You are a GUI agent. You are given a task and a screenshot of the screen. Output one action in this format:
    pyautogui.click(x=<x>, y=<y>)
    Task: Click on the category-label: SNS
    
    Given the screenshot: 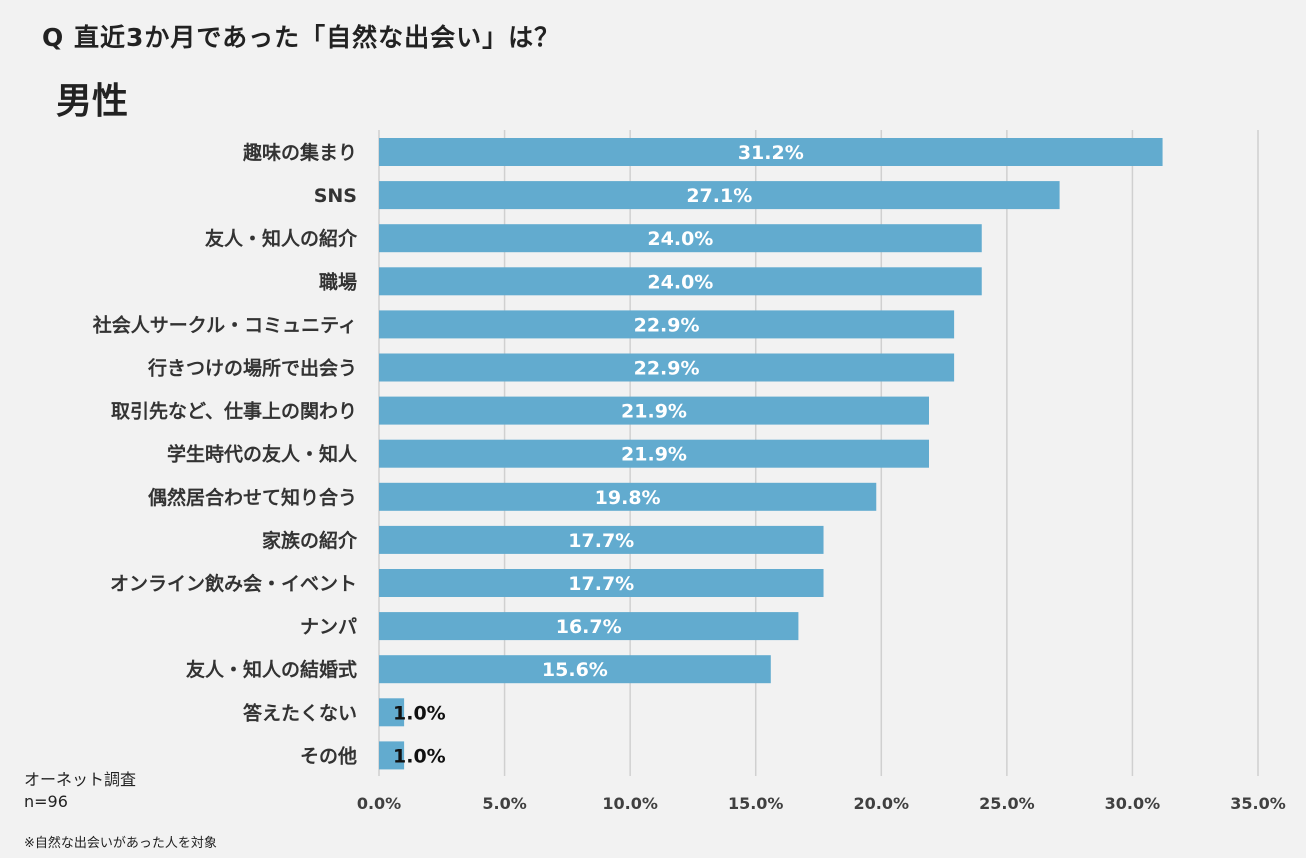 What is the action you would take?
    pyautogui.click(x=335, y=196)
    